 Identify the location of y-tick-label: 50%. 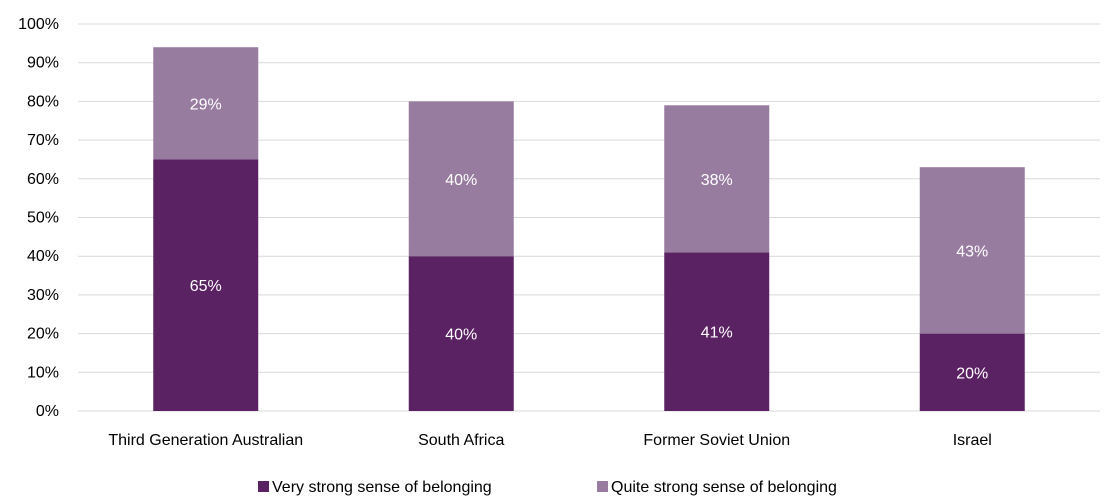
(43, 218).